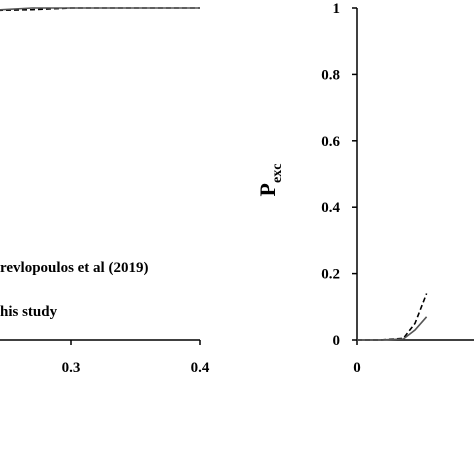 This screenshot has height=474, width=474. I want to click on right-y-tick-label: 1, so click(337, 9).